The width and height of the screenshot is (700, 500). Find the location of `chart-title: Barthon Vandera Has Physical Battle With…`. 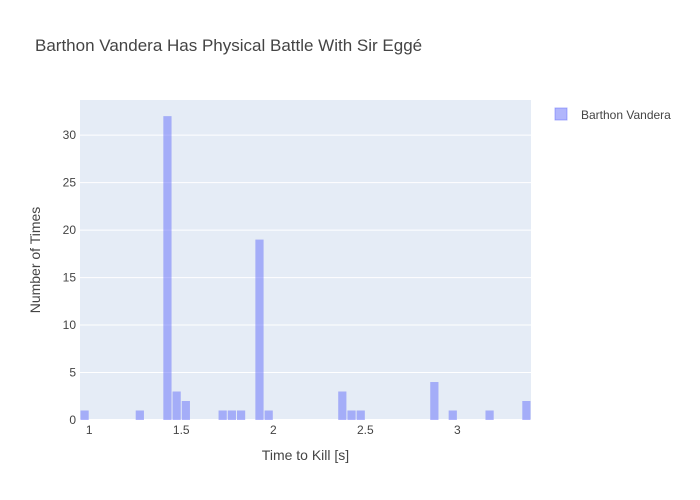

chart-title: Barthon Vandera Has Physical Battle With… is located at coordinates (228, 45).